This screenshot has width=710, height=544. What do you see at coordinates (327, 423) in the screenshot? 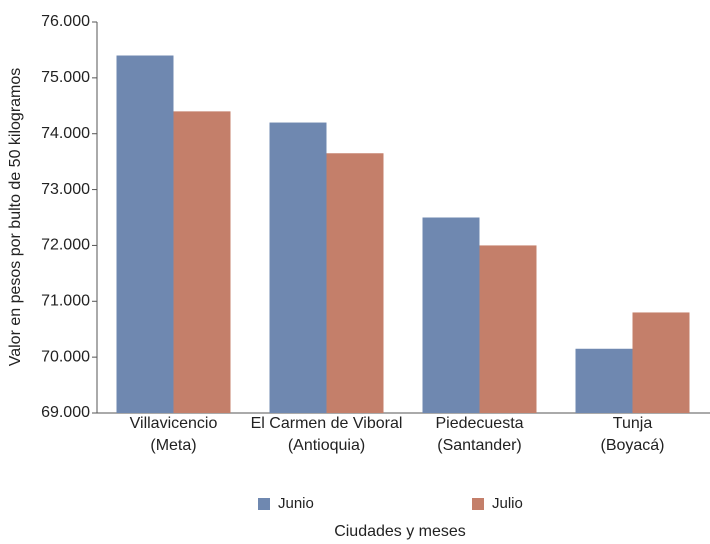
I see `x-tick-label: El Carmen de Viboral` at bounding box center [327, 423].